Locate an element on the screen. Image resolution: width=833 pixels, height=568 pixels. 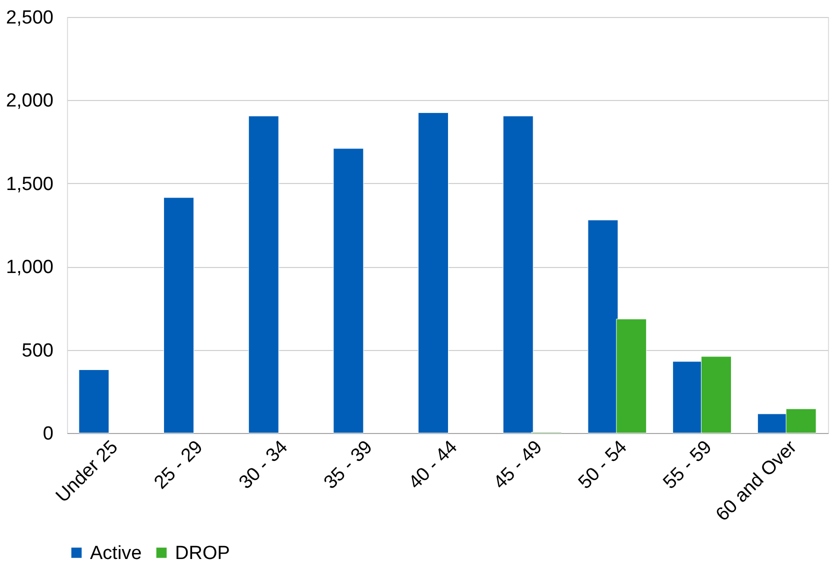
y-tick-label: 2,500 is located at coordinates (30, 18).